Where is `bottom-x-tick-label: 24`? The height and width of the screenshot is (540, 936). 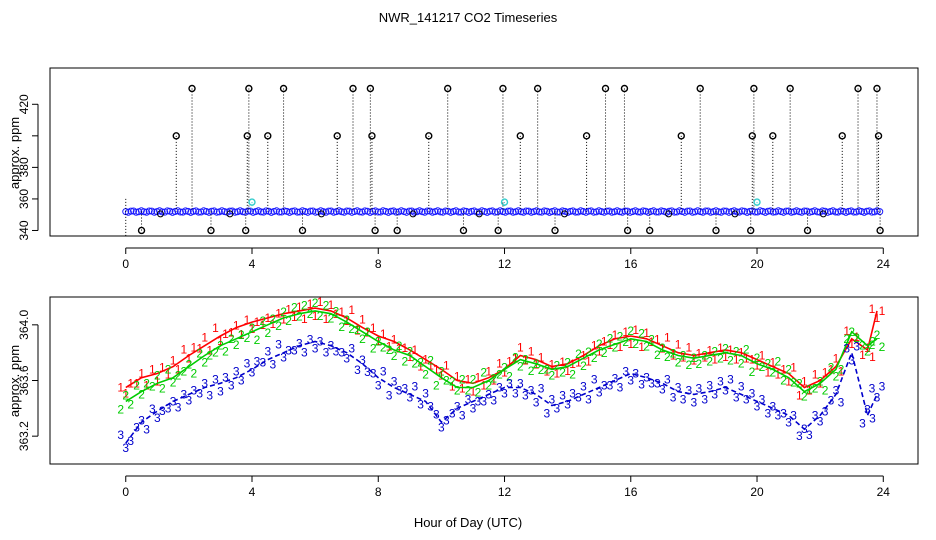
bottom-x-tick-label: 24 is located at coordinates (884, 492).